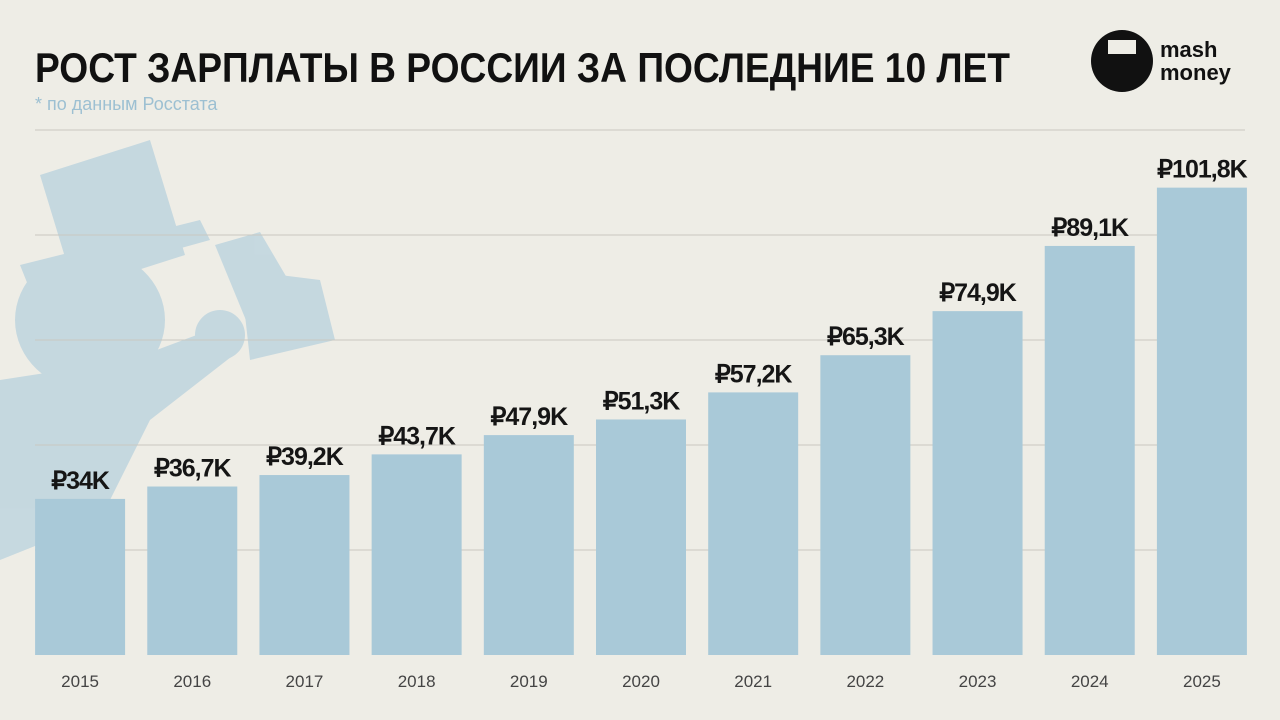  I want to click on value-label: ₽89,1K, so click(1090, 228).